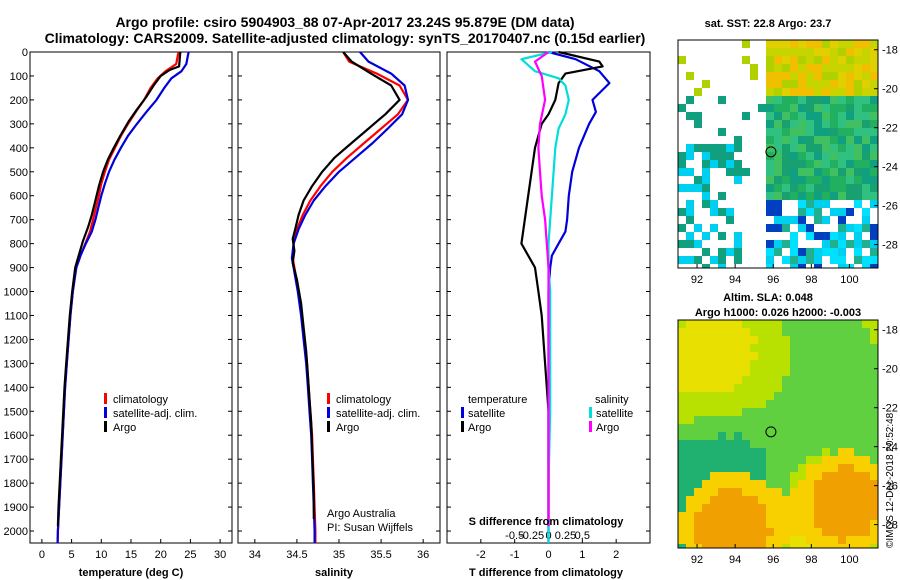 This screenshot has height=580, width=900. What do you see at coordinates (19, 125) in the screenshot?
I see `y-tick-label: 300` at bounding box center [19, 125].